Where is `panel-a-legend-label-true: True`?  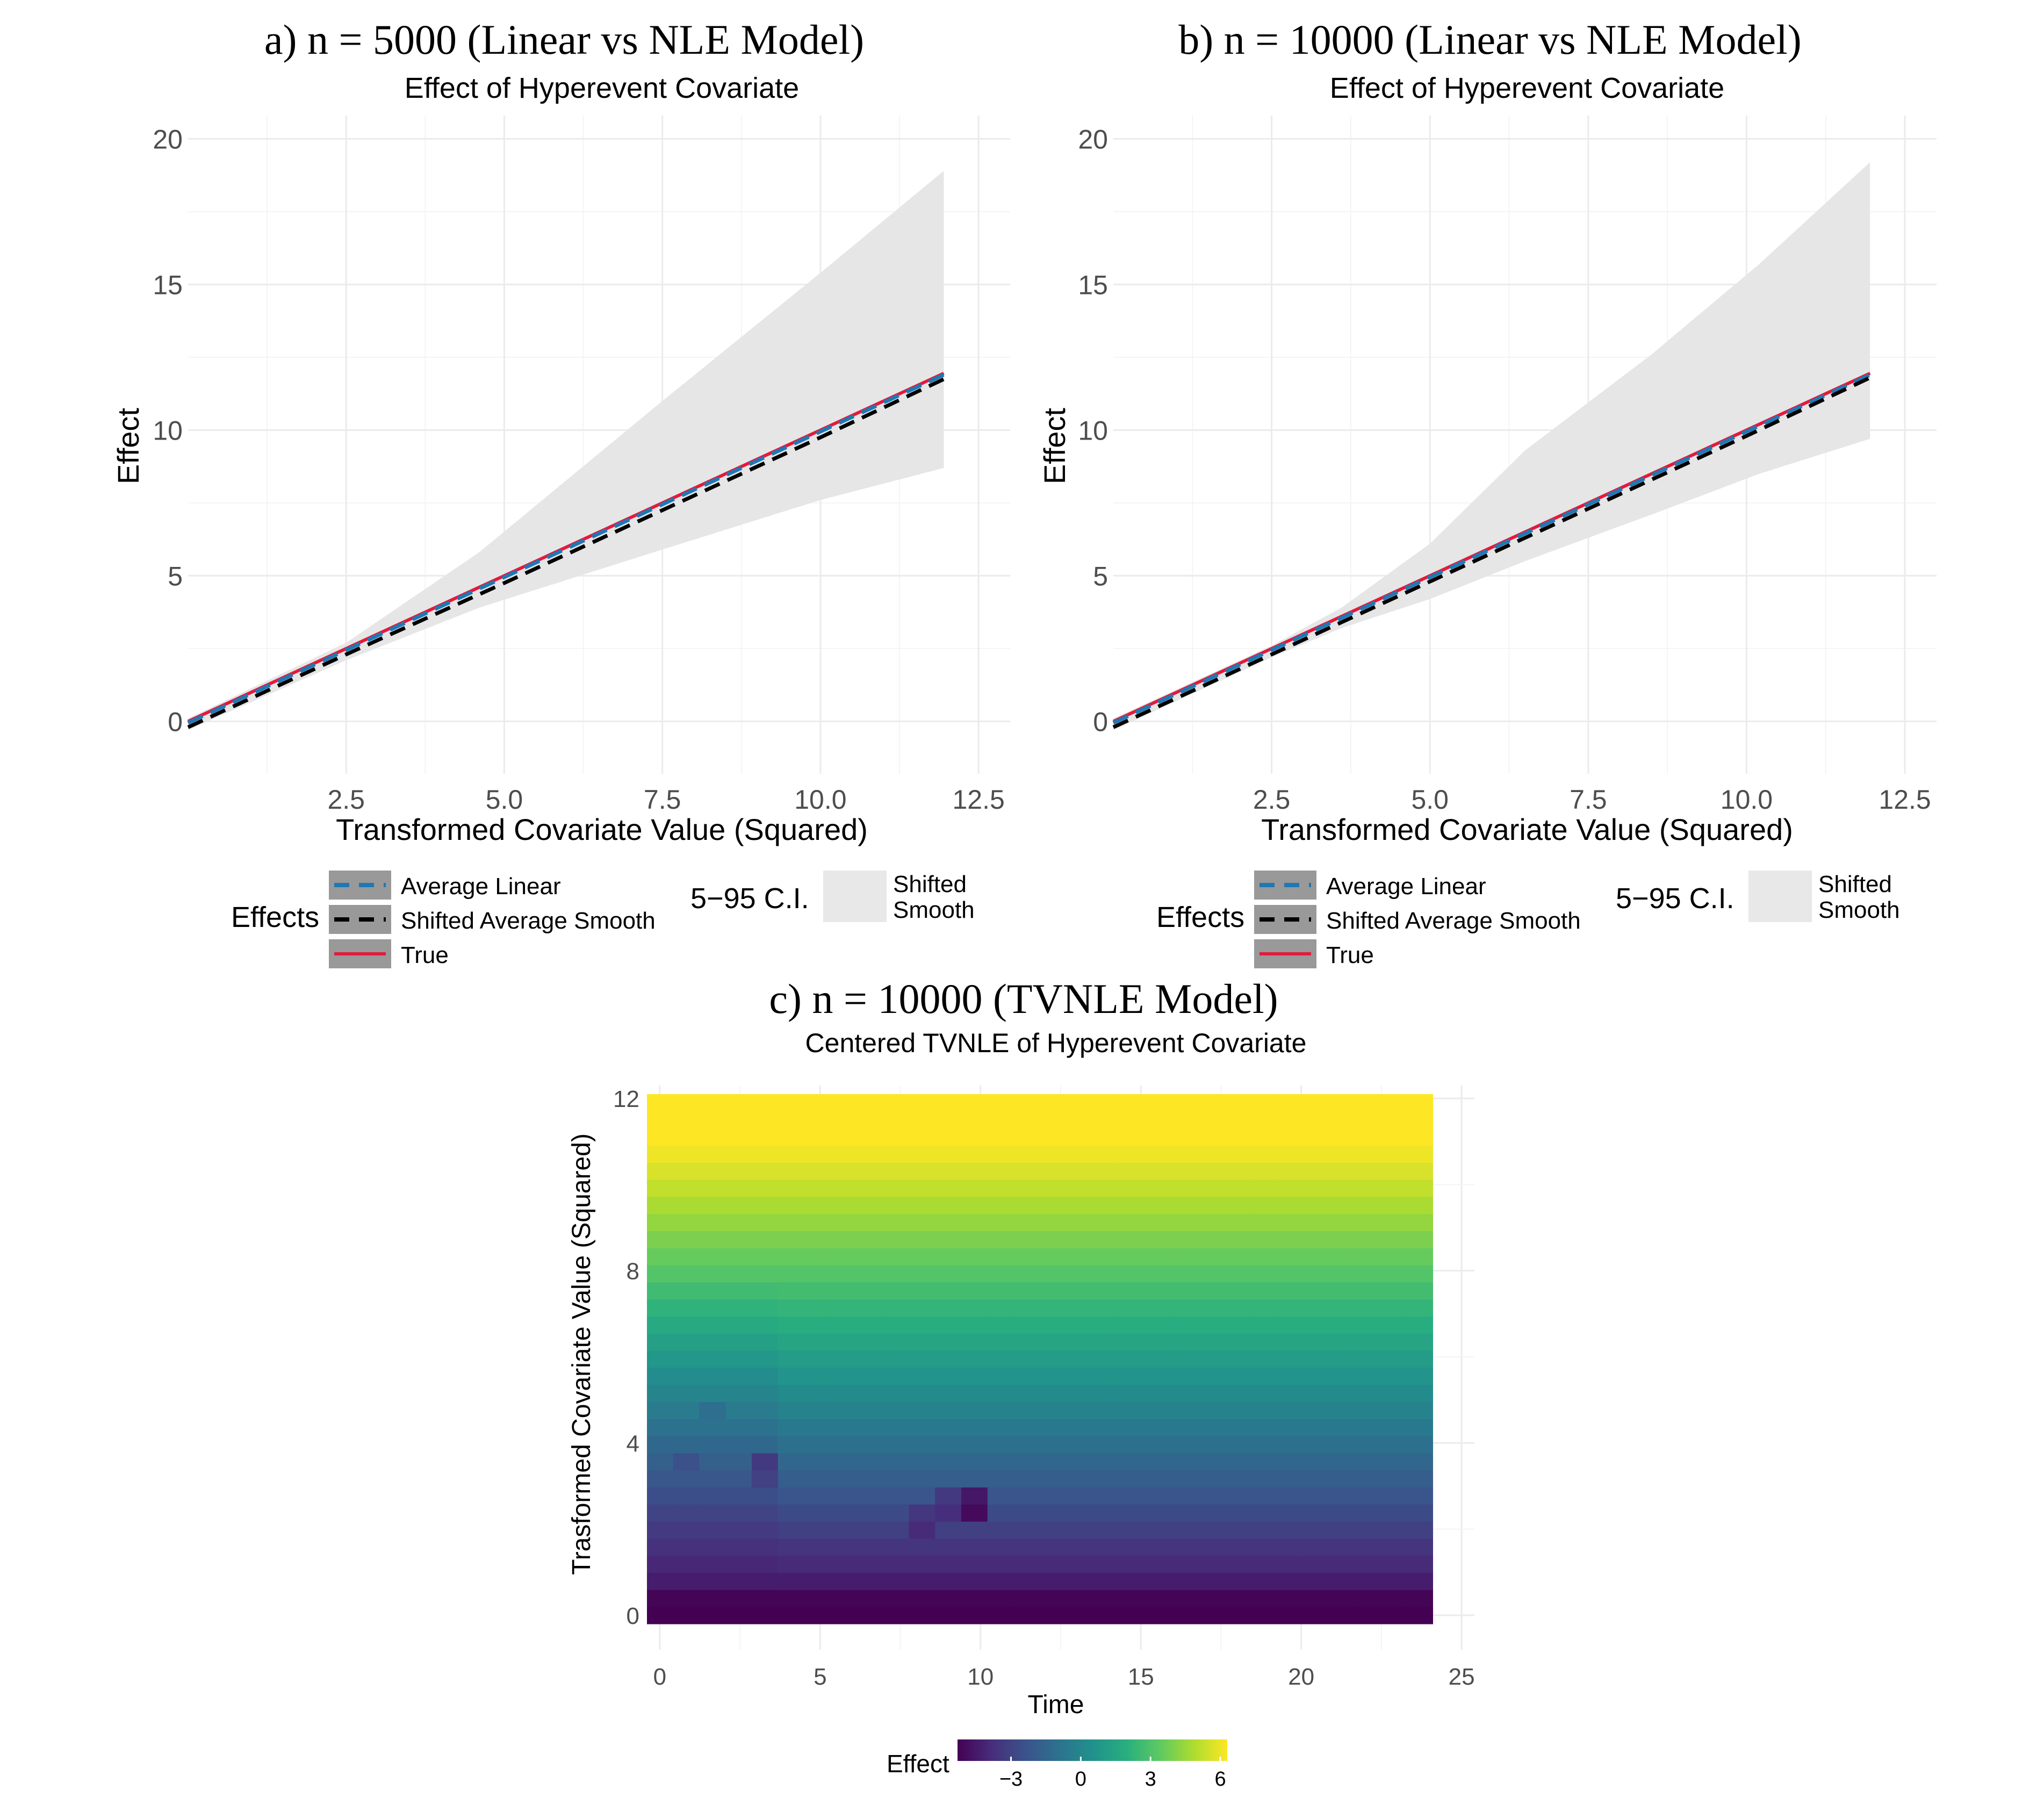 panel-a-legend-label-true: True is located at coordinates (425, 955).